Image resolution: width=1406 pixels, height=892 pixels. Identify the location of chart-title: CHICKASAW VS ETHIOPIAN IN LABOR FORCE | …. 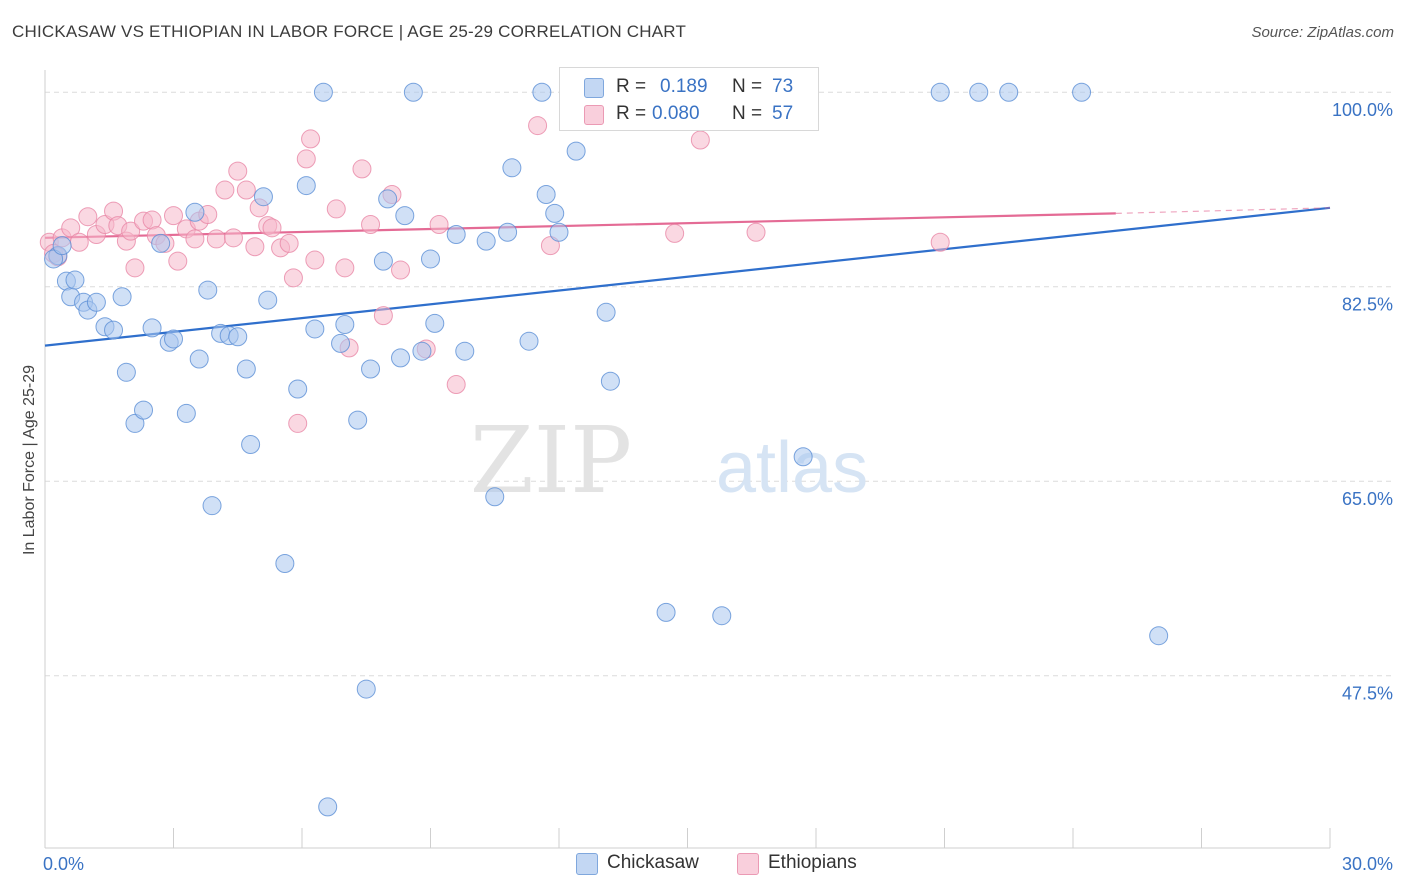
(349, 31).